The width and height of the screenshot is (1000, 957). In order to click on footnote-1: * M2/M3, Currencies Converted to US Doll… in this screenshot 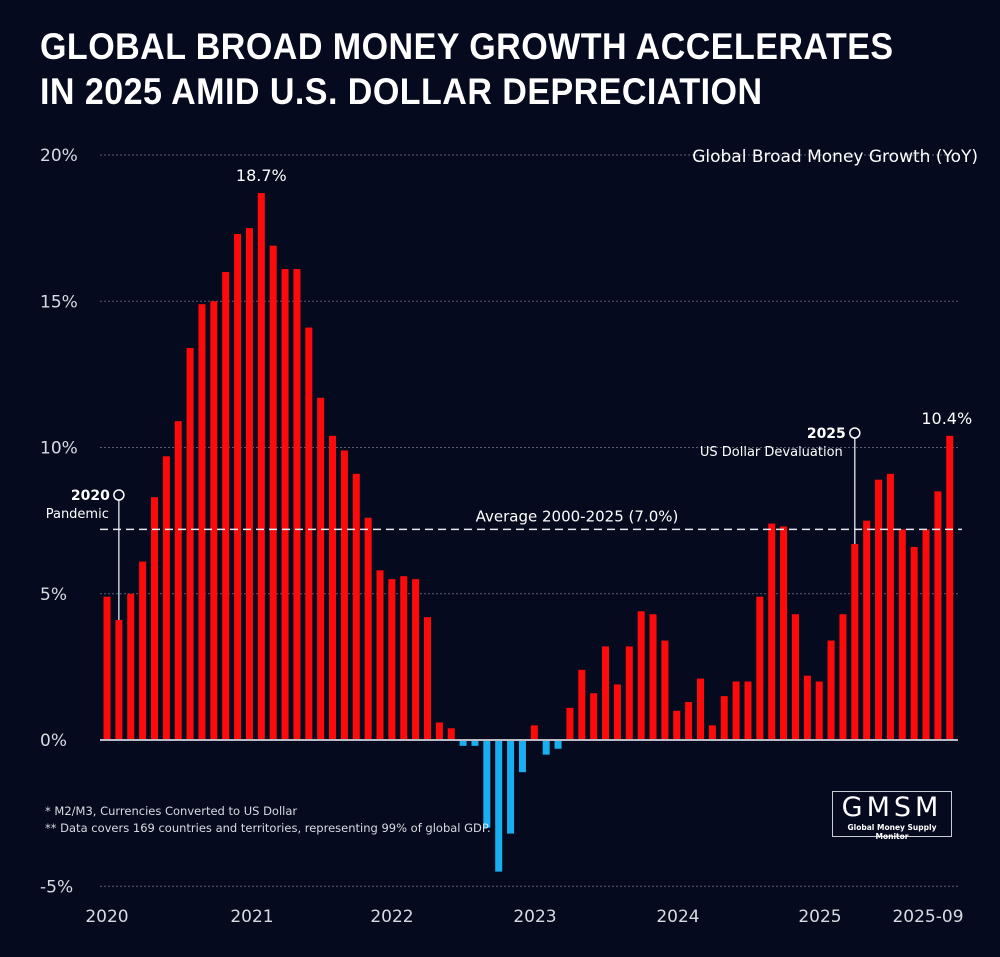, I will do `click(171, 811)`.